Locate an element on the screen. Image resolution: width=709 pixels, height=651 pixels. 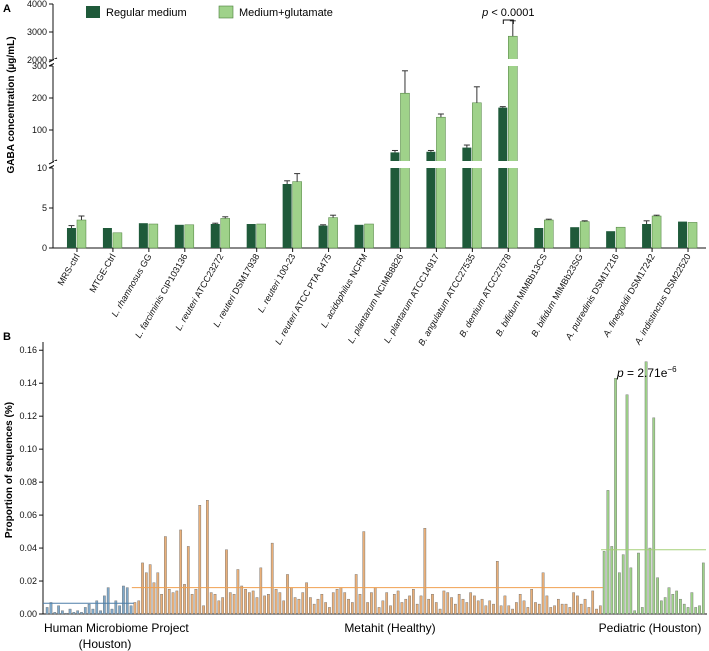
legend-label-regular: Regular medium is located at coordinates (146, 13).